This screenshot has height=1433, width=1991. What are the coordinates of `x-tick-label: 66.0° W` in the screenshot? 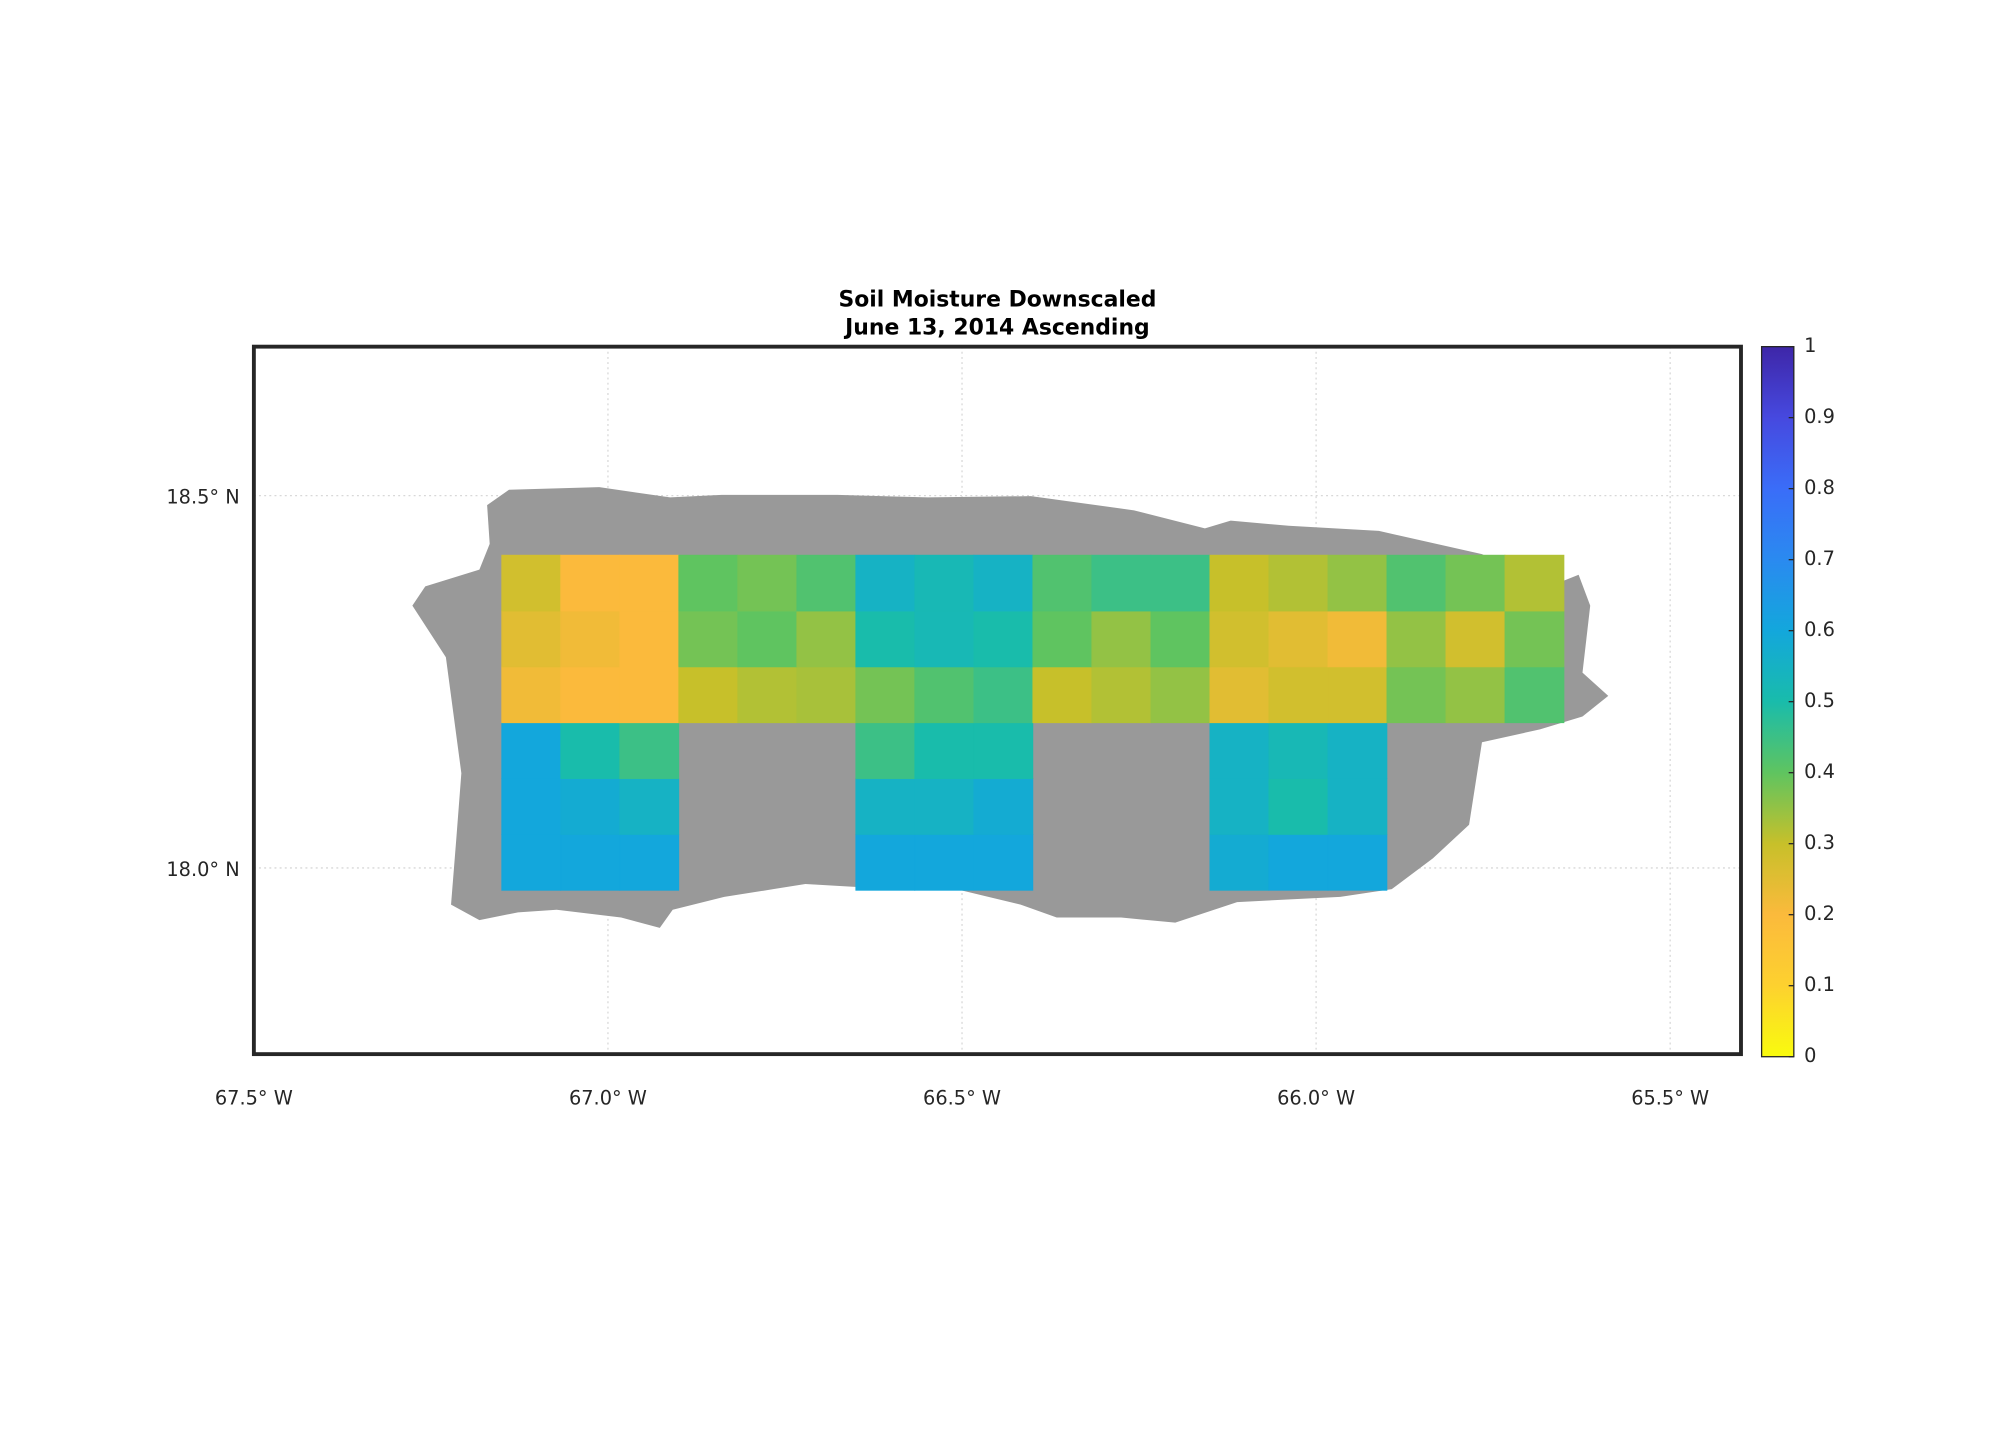 It's located at (1316, 1098).